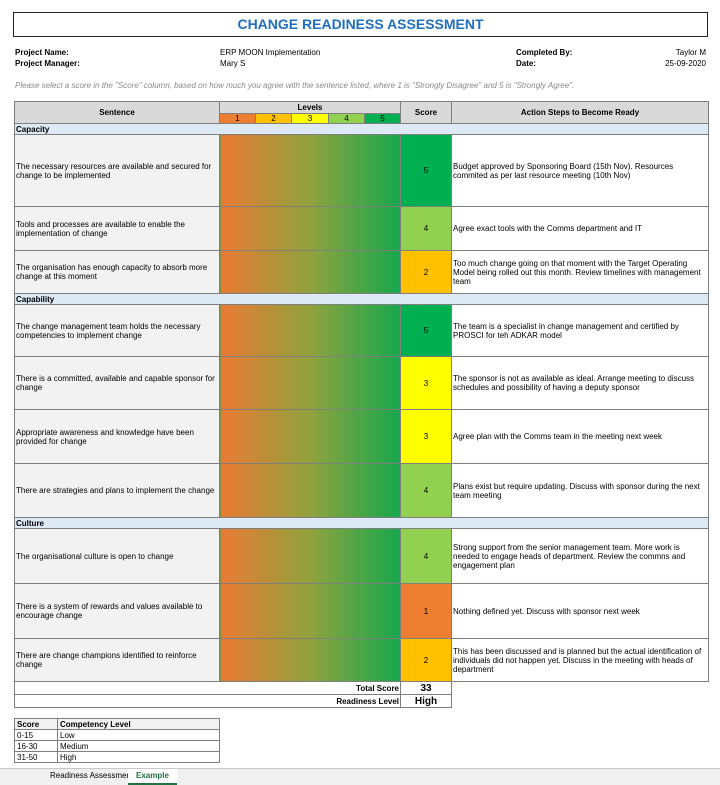 Image resolution: width=720 pixels, height=785 pixels. I want to click on section-row: Capability, so click(361, 299).